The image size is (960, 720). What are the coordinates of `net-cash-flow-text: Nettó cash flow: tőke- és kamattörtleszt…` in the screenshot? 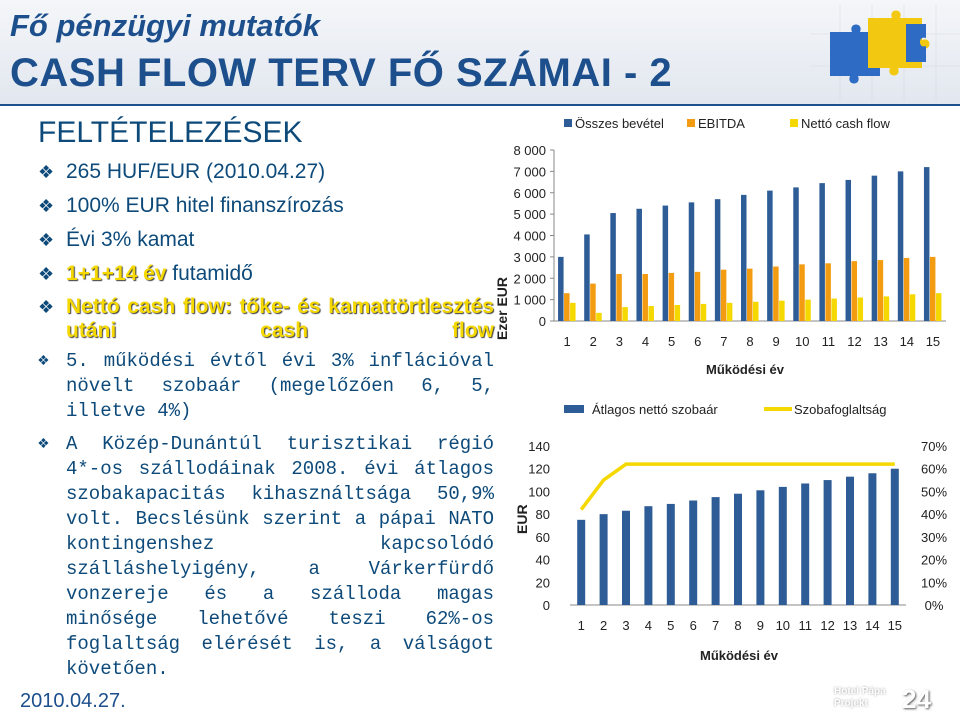 It's located at (280, 318).